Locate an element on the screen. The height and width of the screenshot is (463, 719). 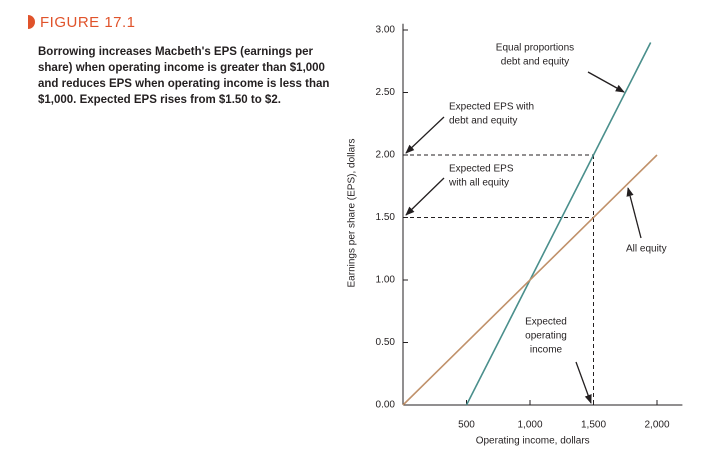
x-axis-label: Operating income, dollars is located at coordinates (533, 441).